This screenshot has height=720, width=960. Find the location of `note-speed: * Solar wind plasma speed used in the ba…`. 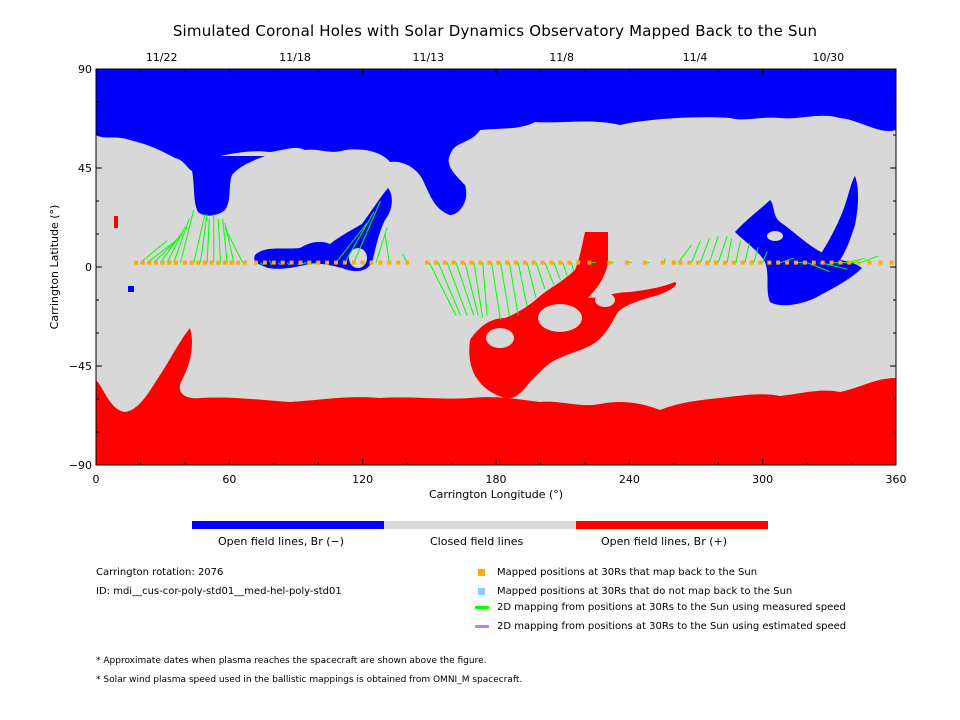

note-speed: * Solar wind plasma speed used in the ba… is located at coordinates (309, 680).